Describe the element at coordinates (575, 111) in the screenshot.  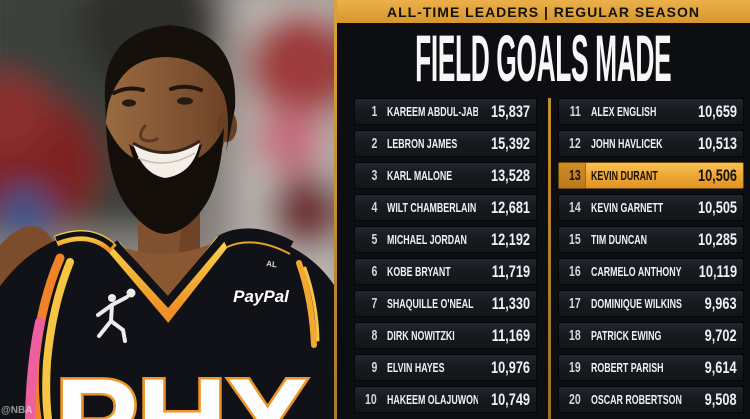
I see `rank-cell-text: 11` at that location.